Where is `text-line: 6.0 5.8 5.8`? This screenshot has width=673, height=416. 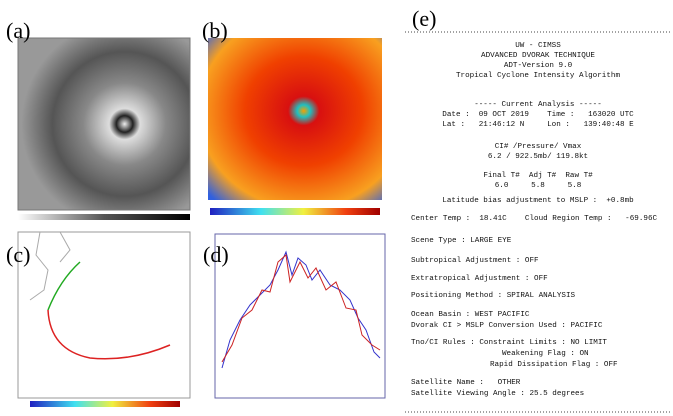 text-line: 6.0 5.8 5.8 is located at coordinates (538, 186).